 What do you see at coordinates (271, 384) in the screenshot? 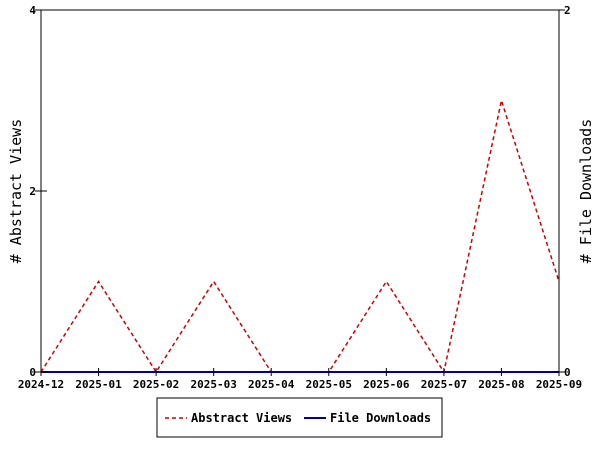
I see `x-tick-label: 2025-04` at bounding box center [271, 384].